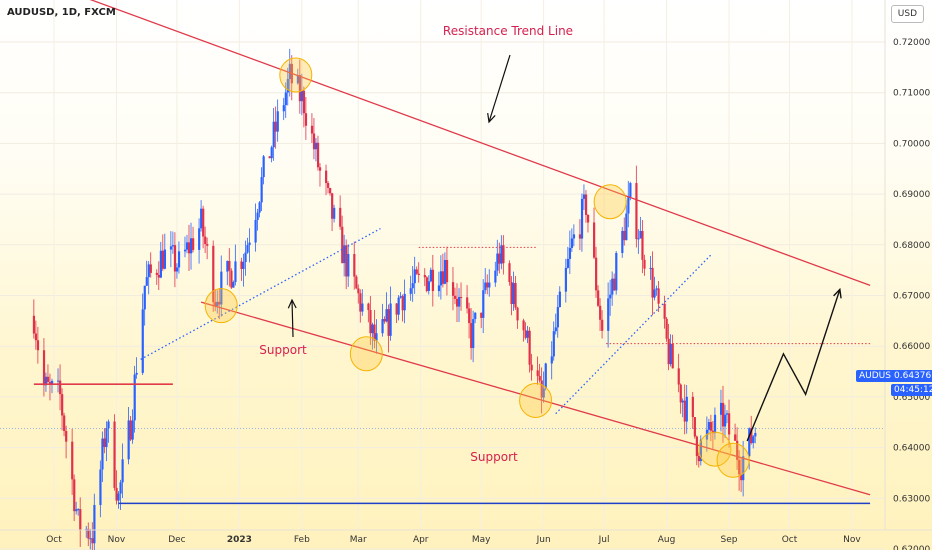 Image resolution: width=932 pixels, height=550 pixels. What do you see at coordinates (907, 14) in the screenshot?
I see `currency-button: USD` at bounding box center [907, 14].